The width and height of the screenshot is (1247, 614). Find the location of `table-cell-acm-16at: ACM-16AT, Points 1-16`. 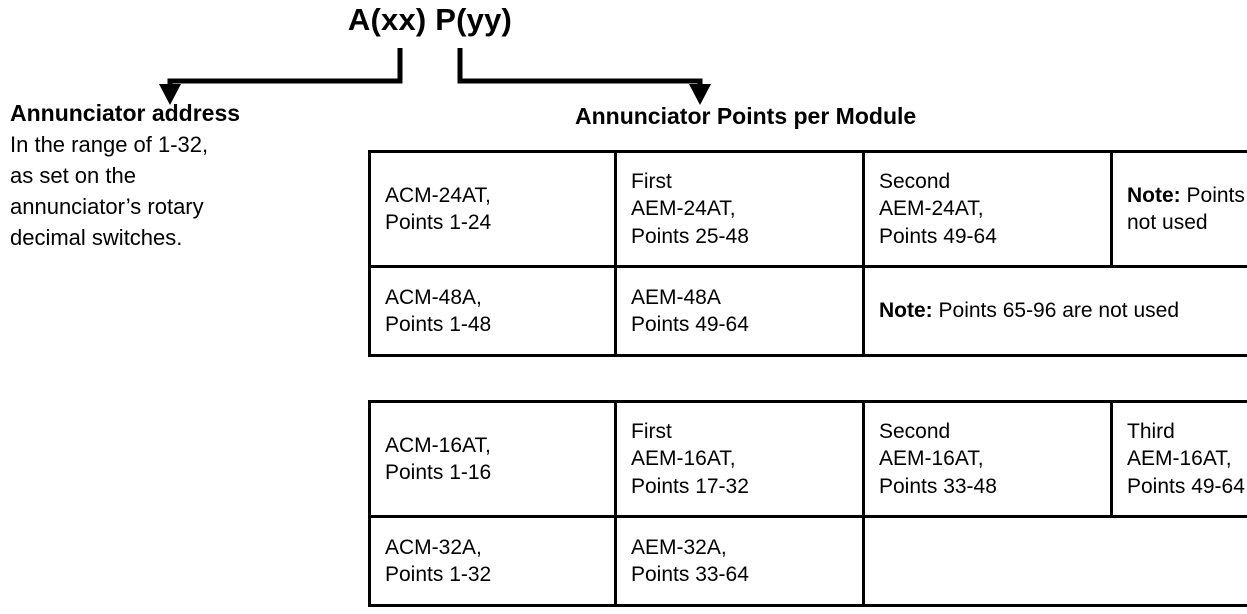

table-cell-acm-16at: ACM-16AT, Points 1-16 is located at coordinates (492, 459).